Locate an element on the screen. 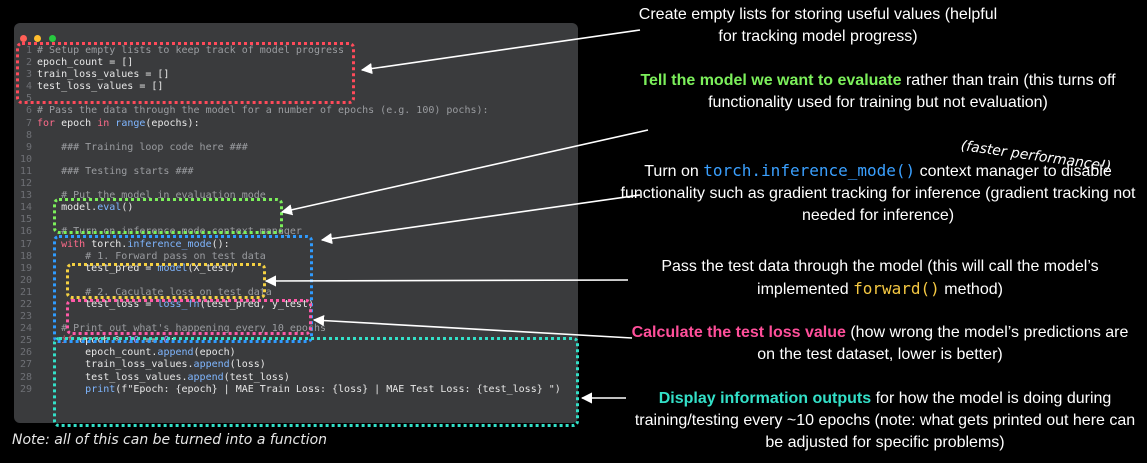 The width and height of the screenshot is (1147, 463). line-number: 24 is located at coordinates (25, 329).